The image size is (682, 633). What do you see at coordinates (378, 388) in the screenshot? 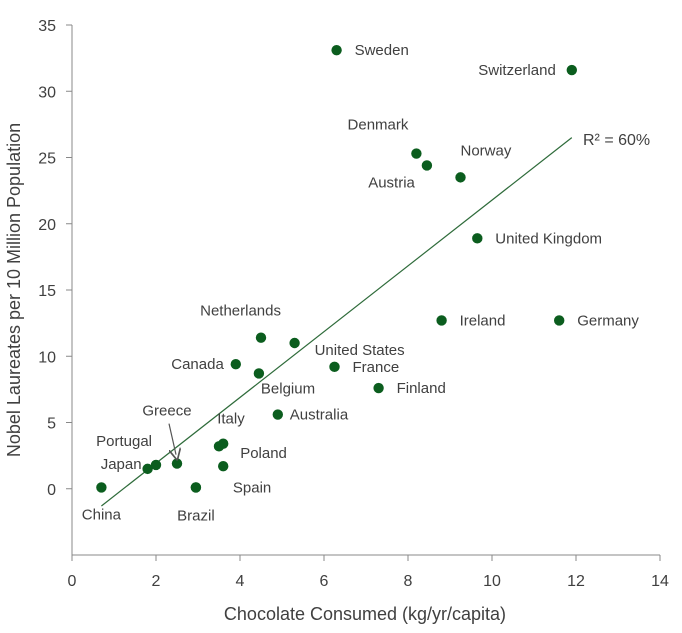
I see `data-point-finland` at bounding box center [378, 388].